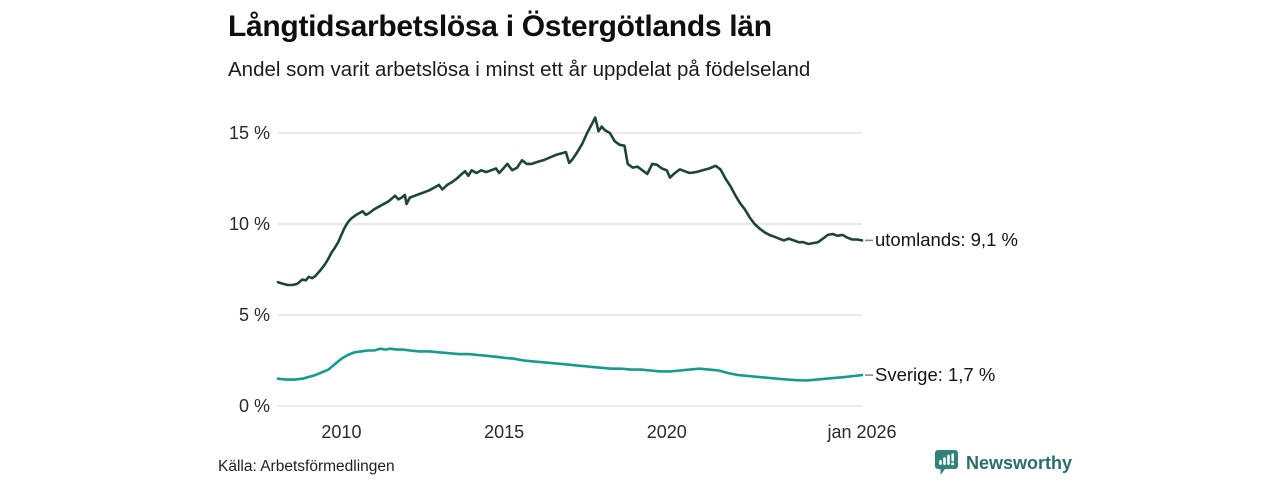  What do you see at coordinates (940, 462) in the screenshot?
I see `bar-small` at bounding box center [940, 462].